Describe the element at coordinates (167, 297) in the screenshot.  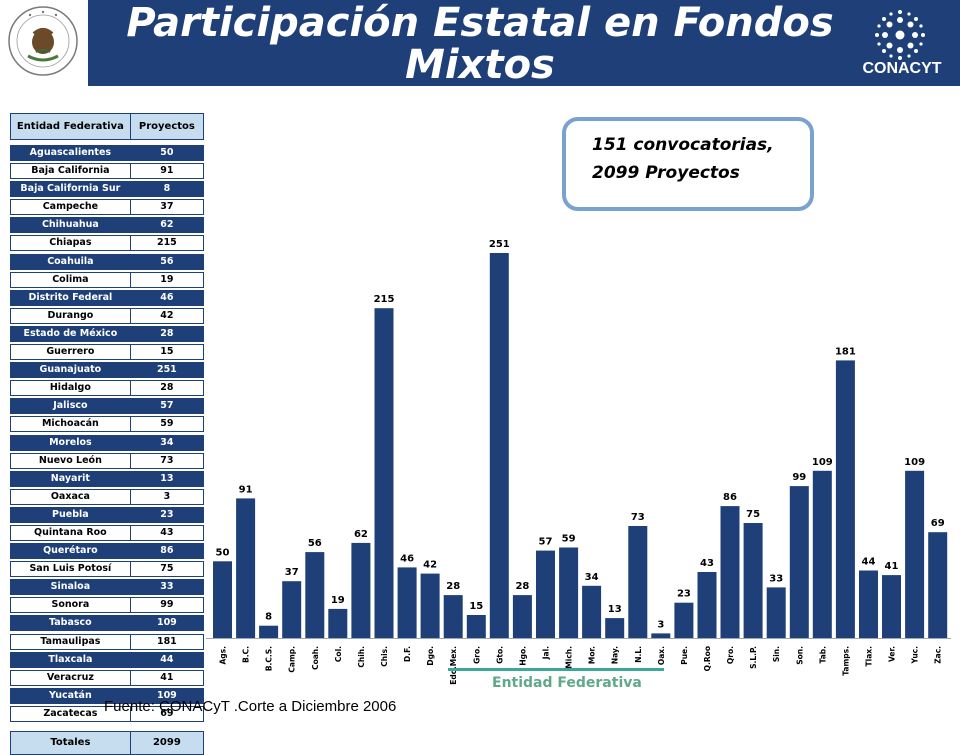
I see `project-count-cell: 46` at that location.